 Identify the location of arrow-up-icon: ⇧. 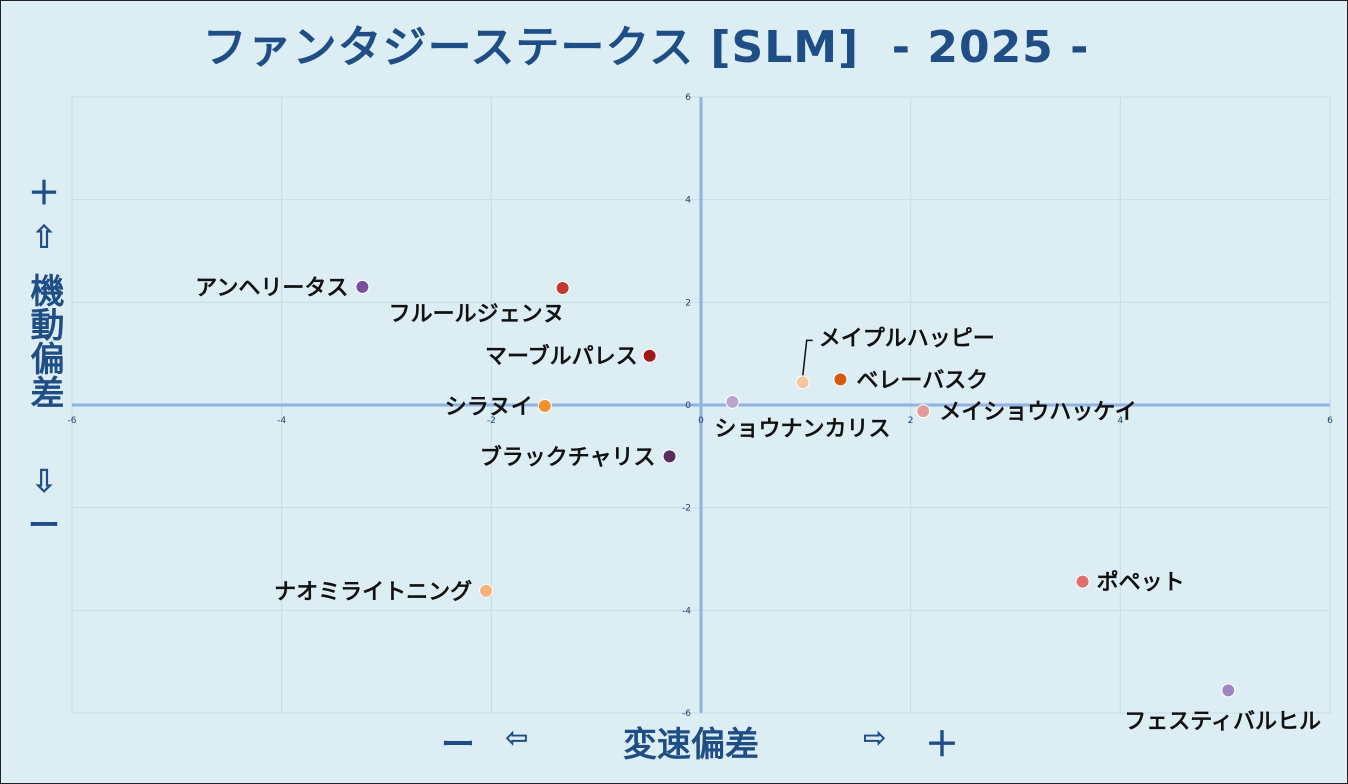
(44, 237).